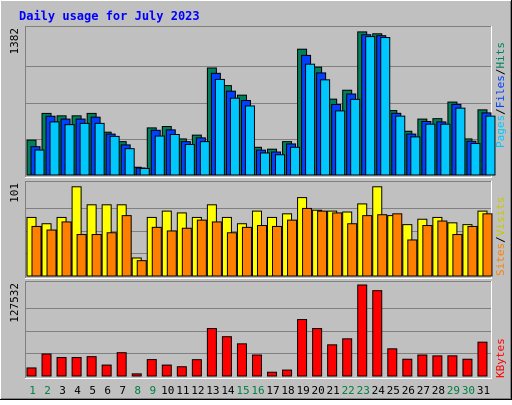  I want to click on x-tick-label-29: 29, so click(453, 390).